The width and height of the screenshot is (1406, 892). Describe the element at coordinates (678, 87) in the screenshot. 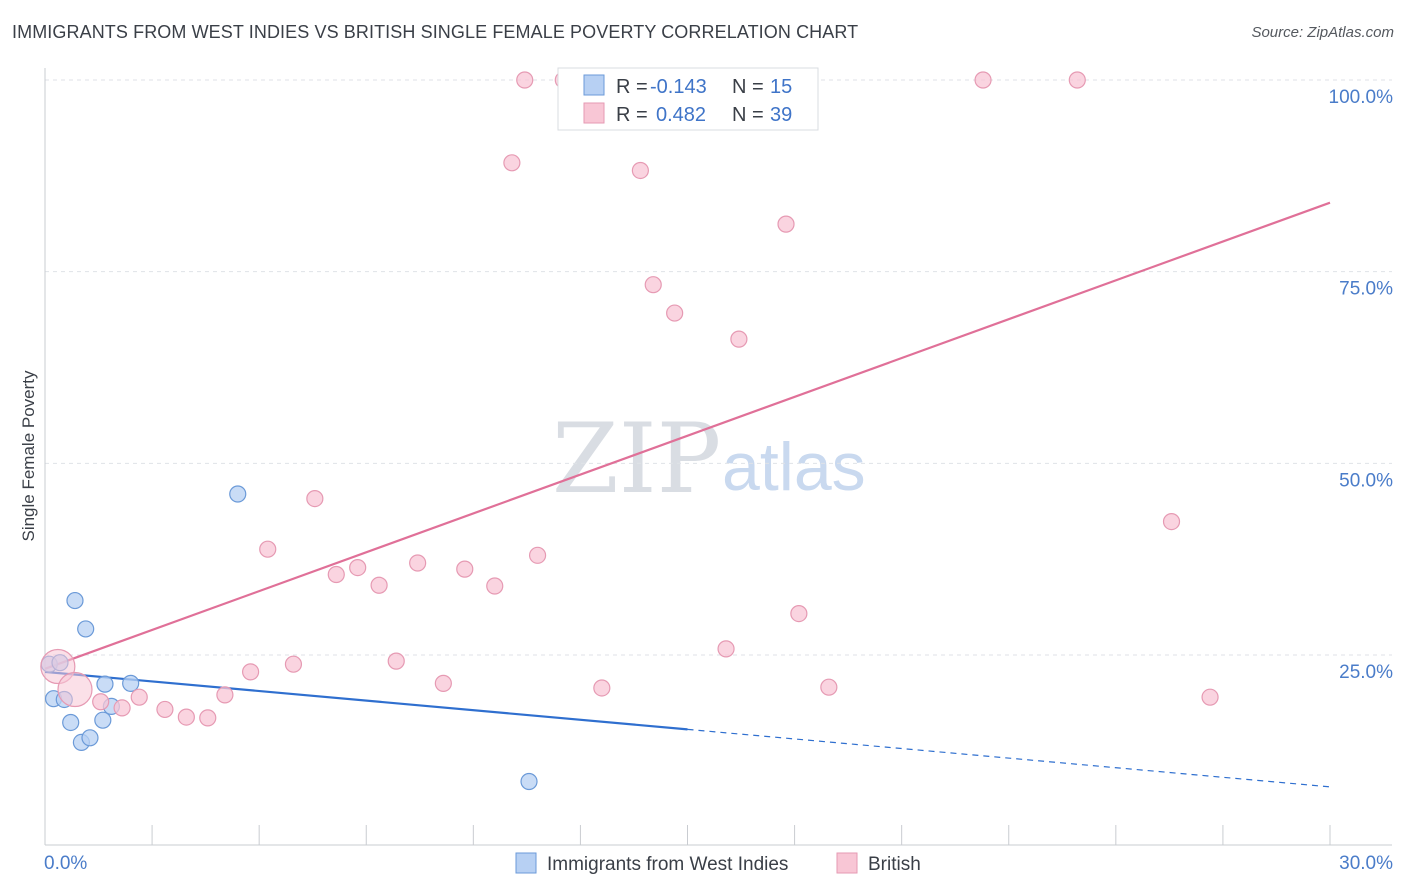

I see `legend-r-value-1: -0.143` at that location.